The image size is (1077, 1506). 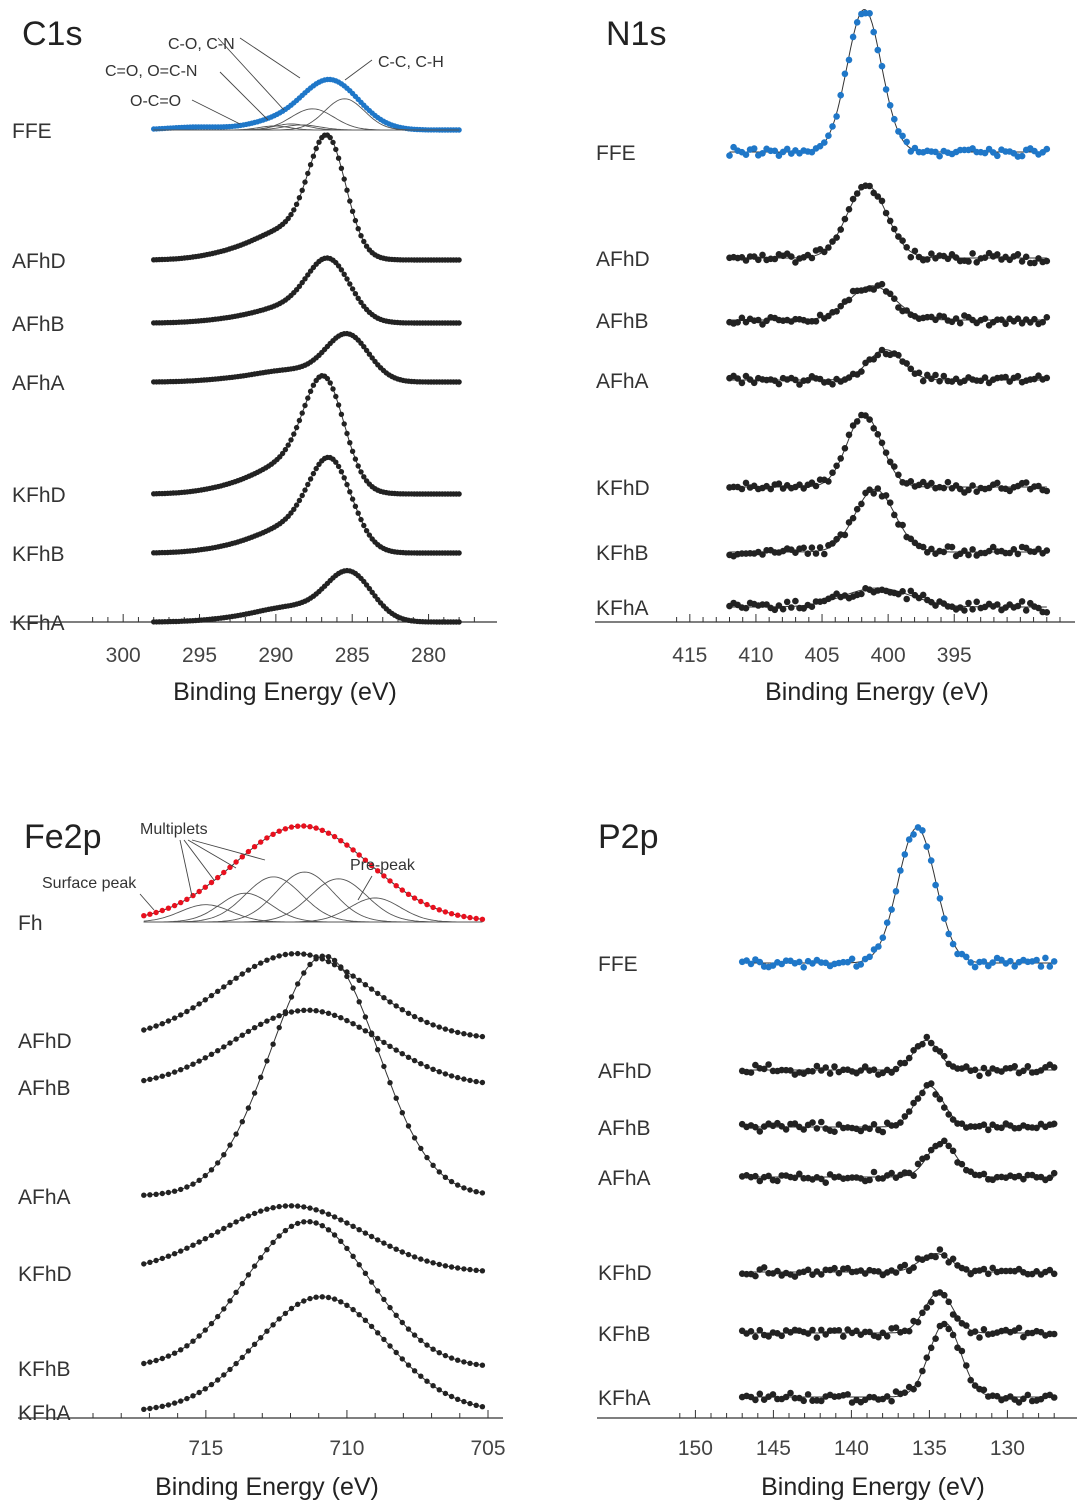 What do you see at coordinates (773, 1448) in the screenshot?
I see `x-tick-label: 145` at bounding box center [773, 1448].